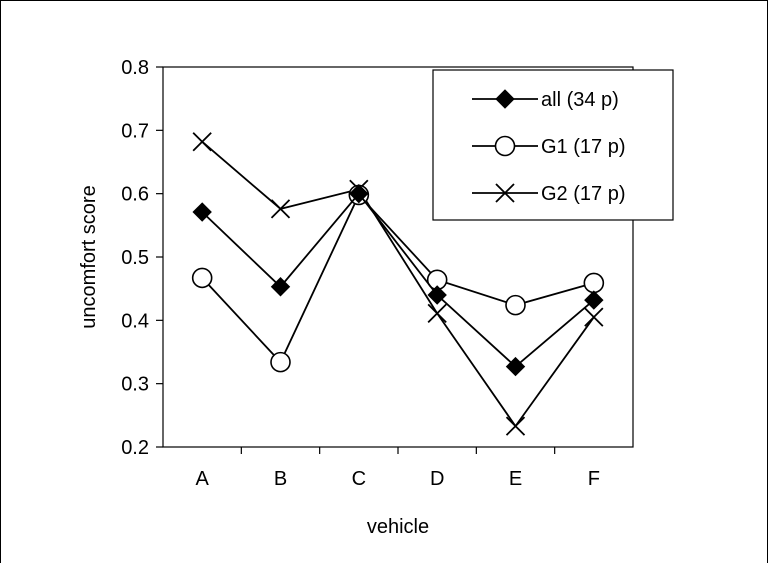  I want to click on x-tick-label: E, so click(515, 479).